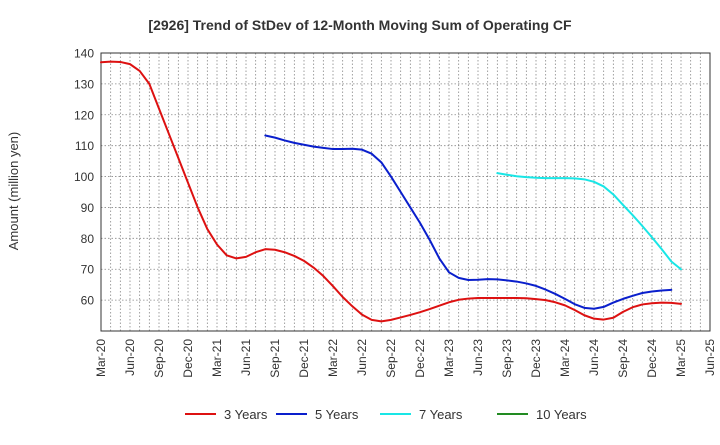  Describe the element at coordinates (391, 358) in the screenshot. I see `x-tick-label: Sep-22` at that location.